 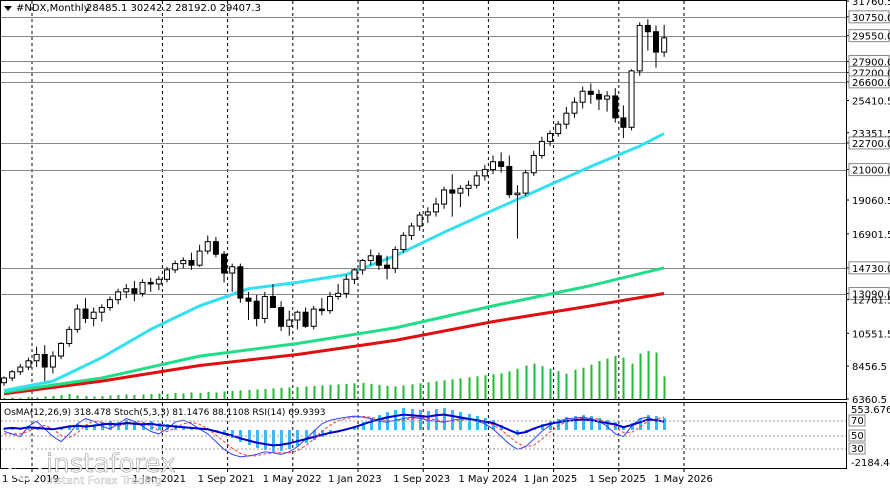 What do you see at coordinates (683, 479) in the screenshot?
I see `time-tick-label: 1 May 2026` at bounding box center [683, 479].